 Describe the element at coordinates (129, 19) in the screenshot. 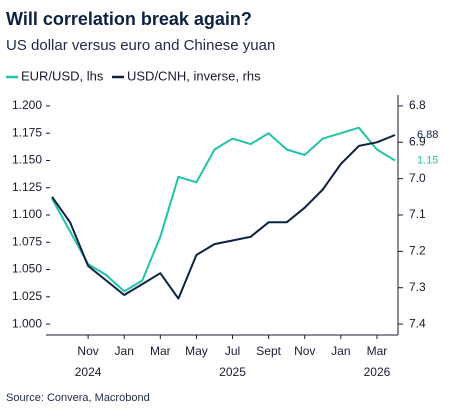

I see `chart-title: Will correlation break again?` at that location.